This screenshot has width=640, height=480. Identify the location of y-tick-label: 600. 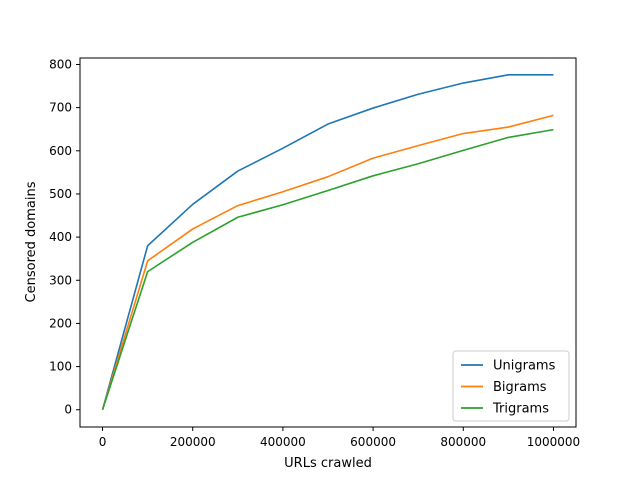
(60, 151).